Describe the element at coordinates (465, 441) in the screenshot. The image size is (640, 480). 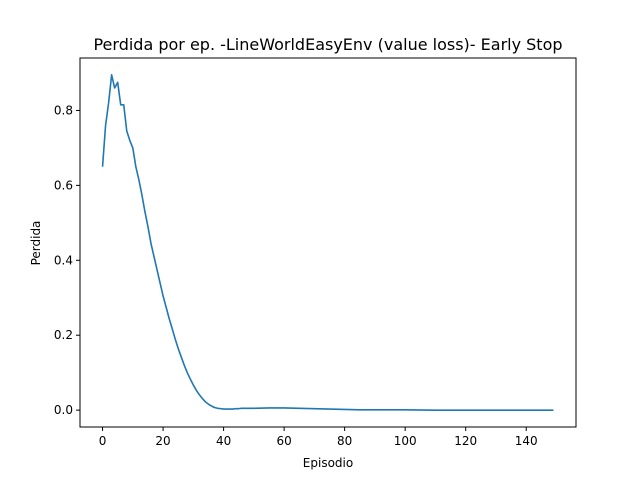
I see `x-tick-label: 120` at that location.